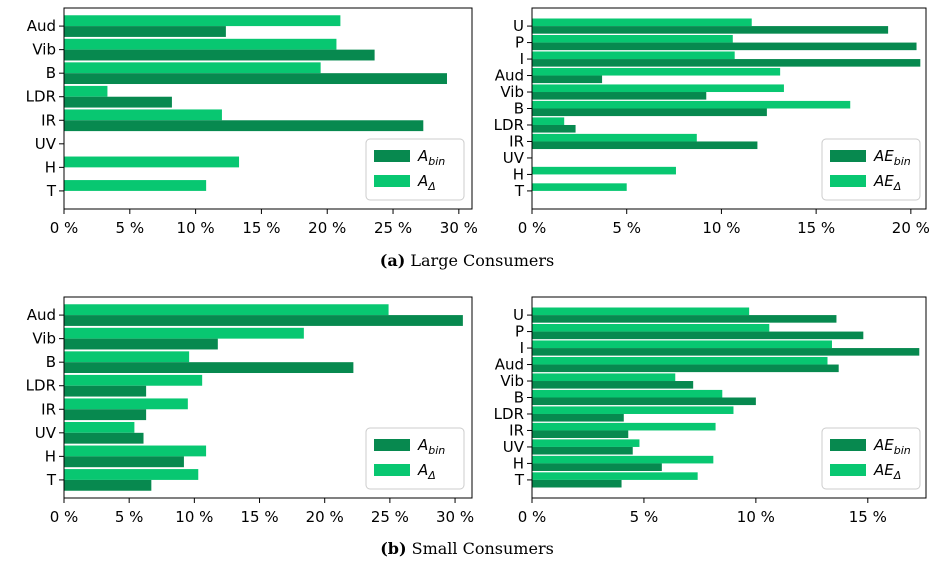 Image resolution: width=934 pixels, height=561 pixels. I want to click on xtick-label: 25 %, so click(393, 228).